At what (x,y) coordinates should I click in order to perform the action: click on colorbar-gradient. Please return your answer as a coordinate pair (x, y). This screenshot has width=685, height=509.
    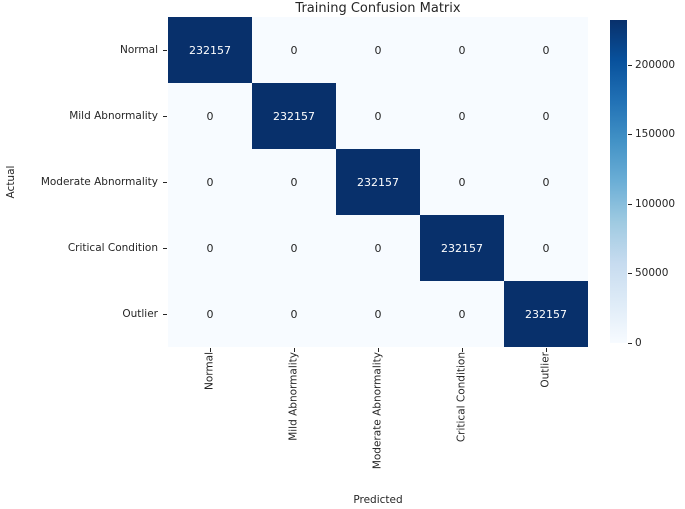
    Looking at the image, I should click on (618, 181).